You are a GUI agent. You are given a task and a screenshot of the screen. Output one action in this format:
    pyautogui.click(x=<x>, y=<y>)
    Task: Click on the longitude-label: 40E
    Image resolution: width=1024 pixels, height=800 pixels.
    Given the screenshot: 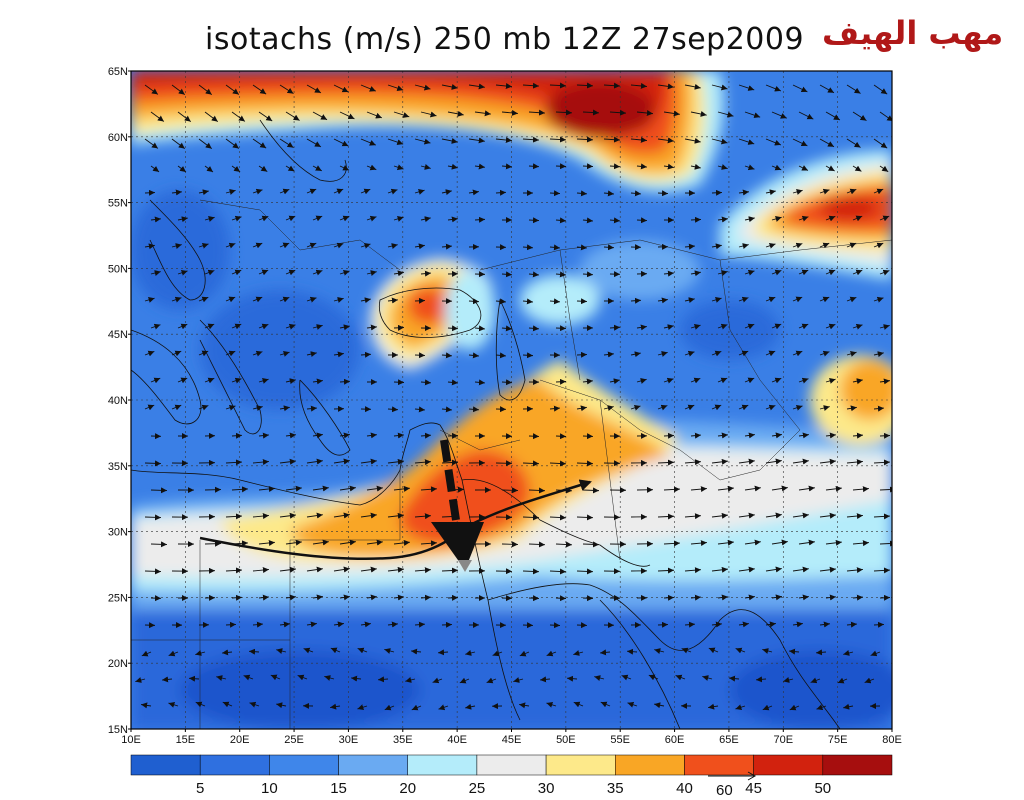 What is the action you would take?
    pyautogui.click(x=457, y=740)
    